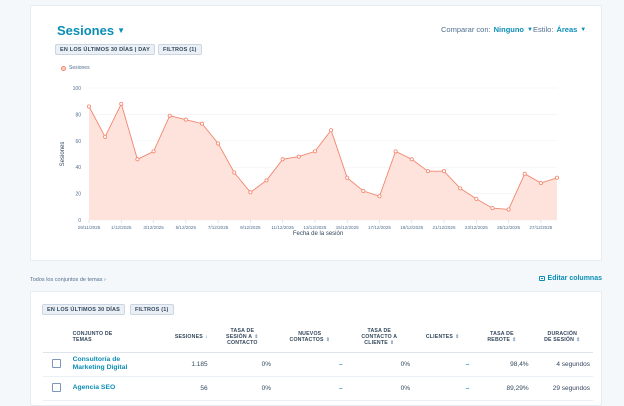  What do you see at coordinates (487, 29) in the screenshot?
I see `compare-dropdown: Comparar con: Ninguno ▼` at bounding box center [487, 29].